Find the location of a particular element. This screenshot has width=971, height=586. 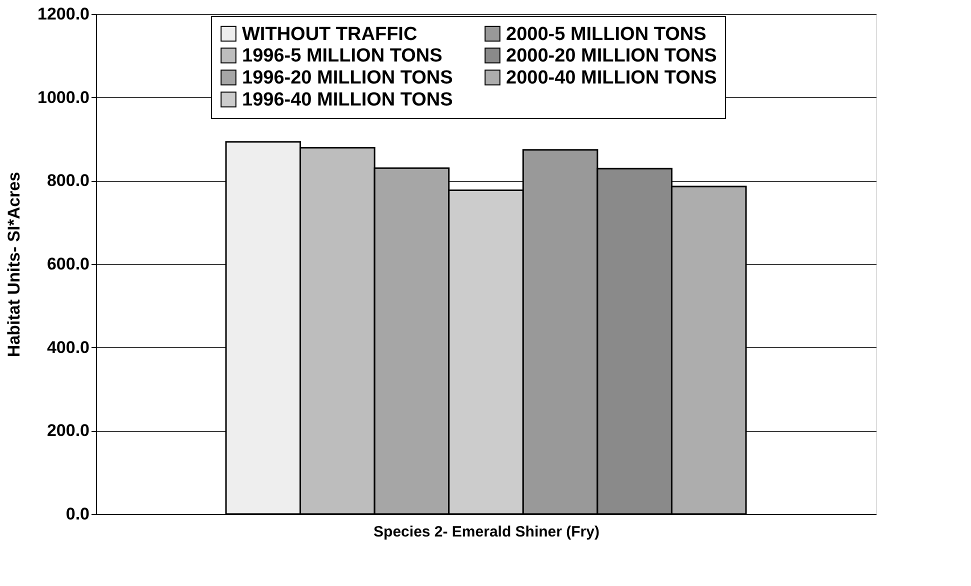

legend-label: 1996-20 MILLION TONS is located at coordinates (347, 78).